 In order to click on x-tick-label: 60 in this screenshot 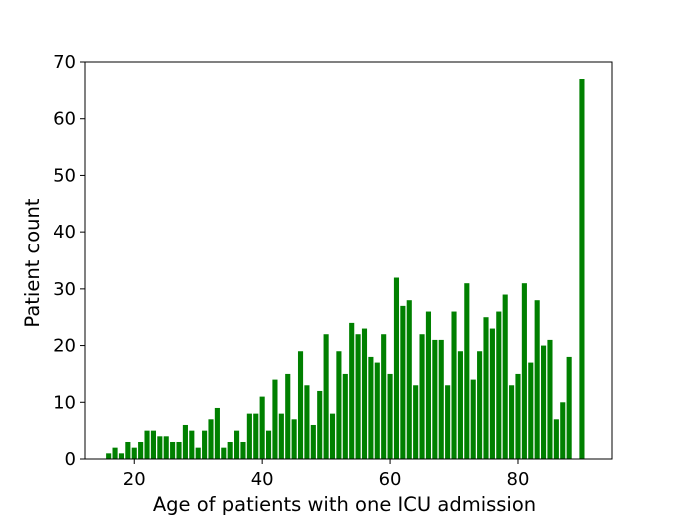, I will do `click(390, 479)`.